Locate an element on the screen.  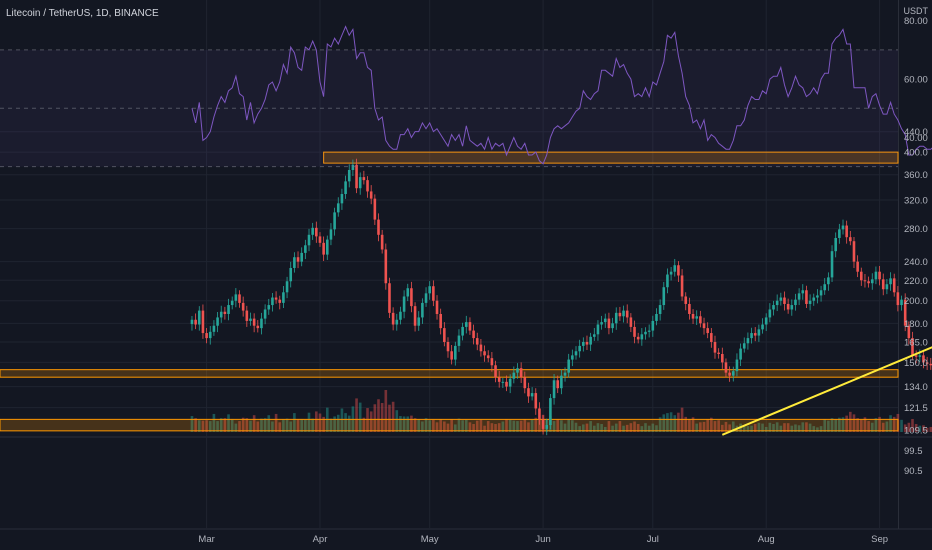
y-tick-label: 360.0 is located at coordinates (916, 175).